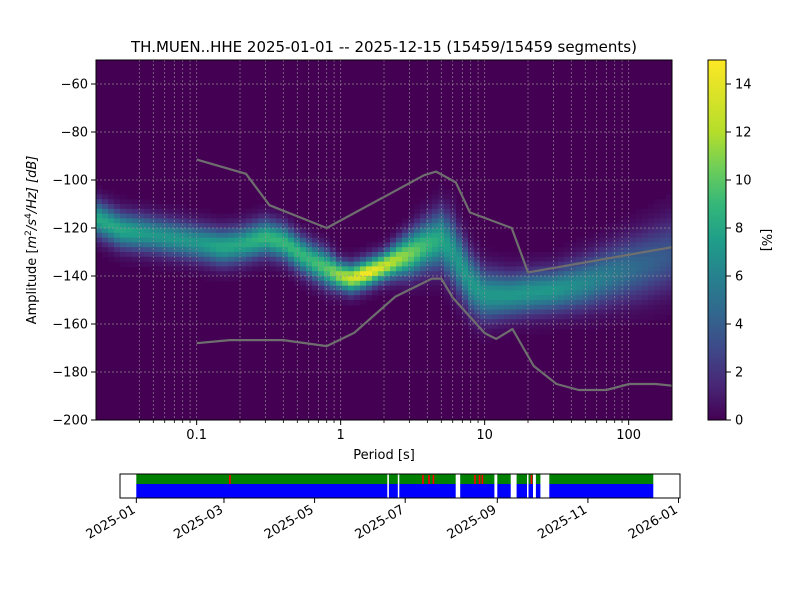  What do you see at coordinates (504, 491) in the screenshot?
I see `data-bar` at bounding box center [504, 491].